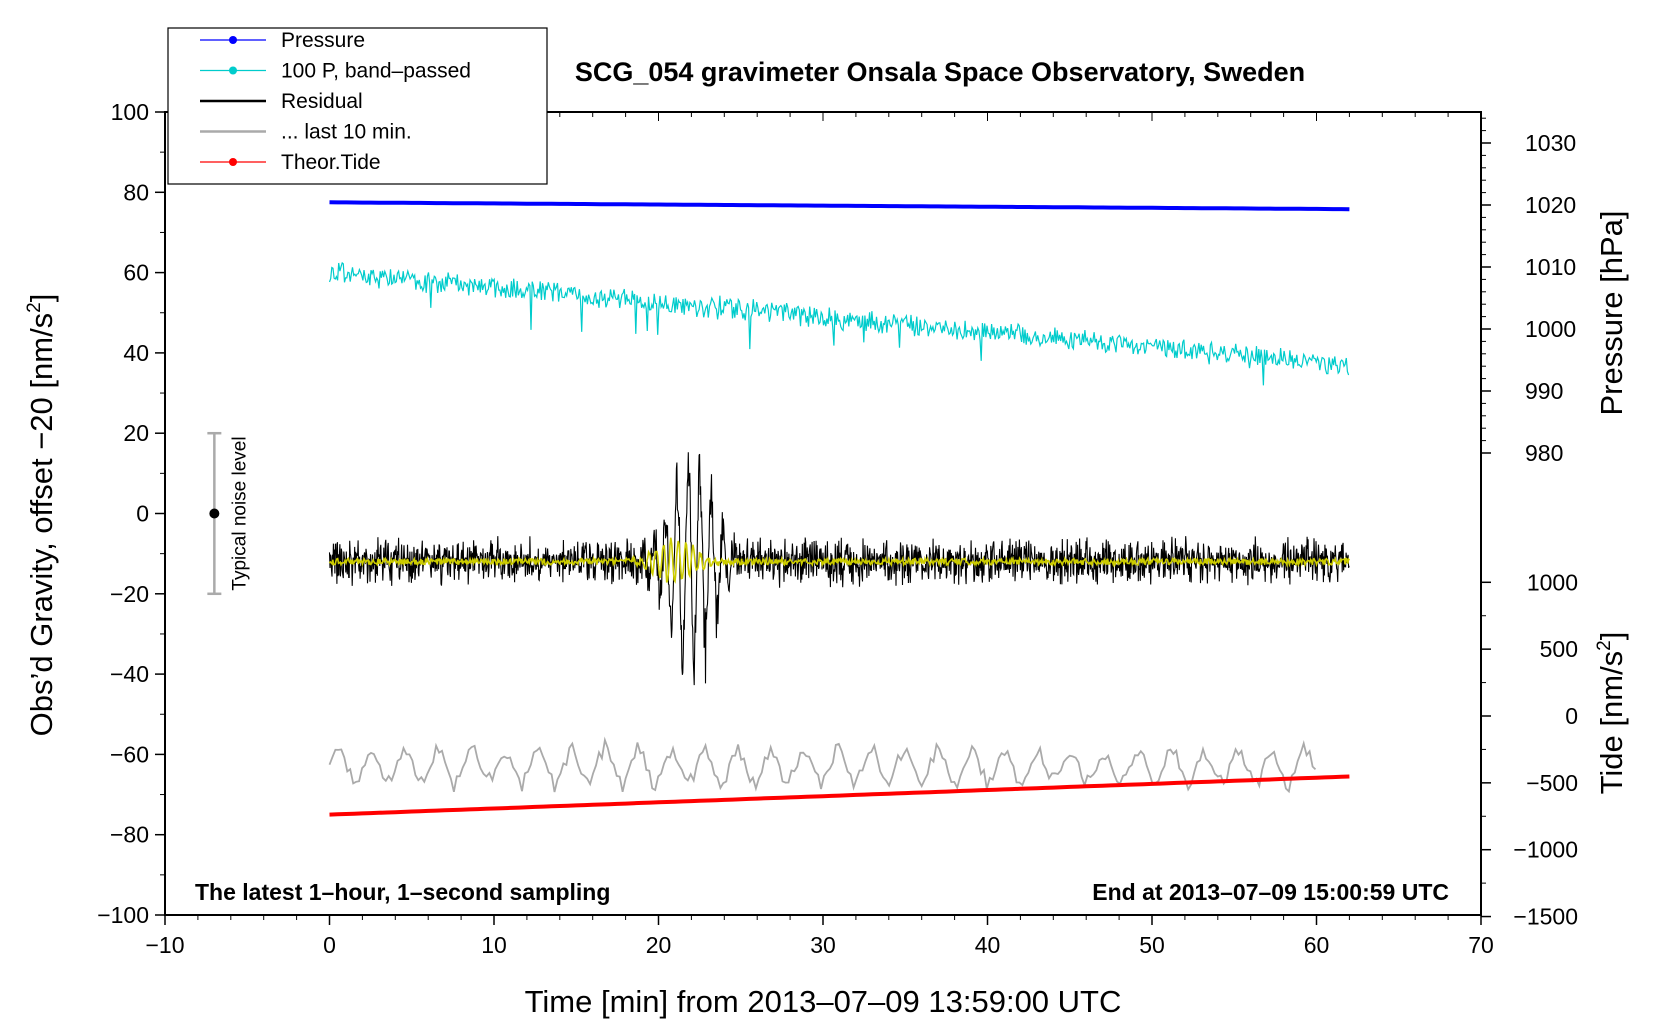 The height and width of the screenshot is (1020, 1660). I want to click on tide-axis-title-main: Tide [nm/s, so click(1611, 723).